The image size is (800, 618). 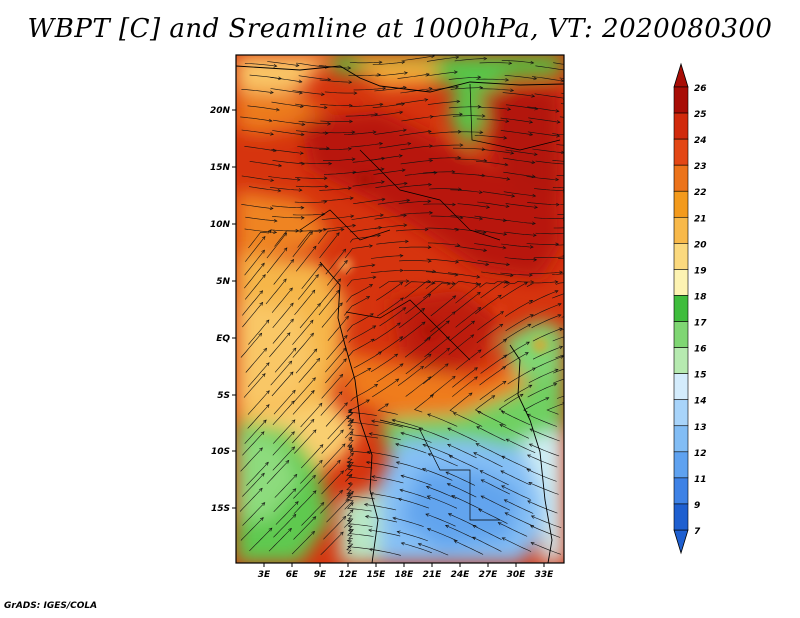 What do you see at coordinates (700, 193) in the screenshot?
I see `colorbar-label: 22` at bounding box center [700, 193].